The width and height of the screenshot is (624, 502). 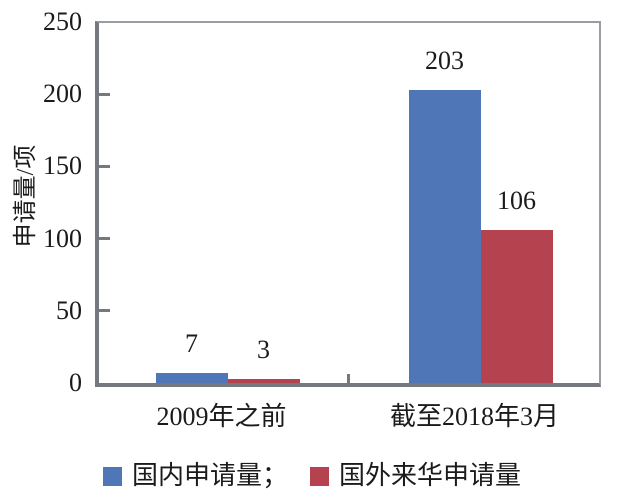 I want to click on y-tick-label: 0, so click(x=75, y=382).